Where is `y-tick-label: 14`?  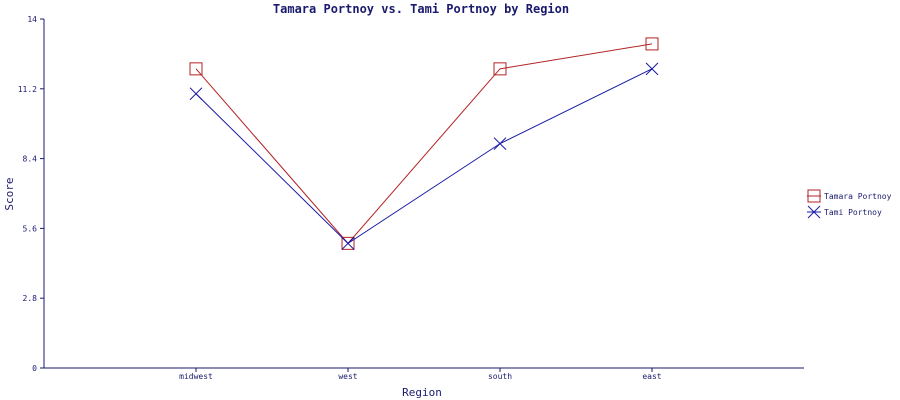 y-tick-label: 14 is located at coordinates (32, 19).